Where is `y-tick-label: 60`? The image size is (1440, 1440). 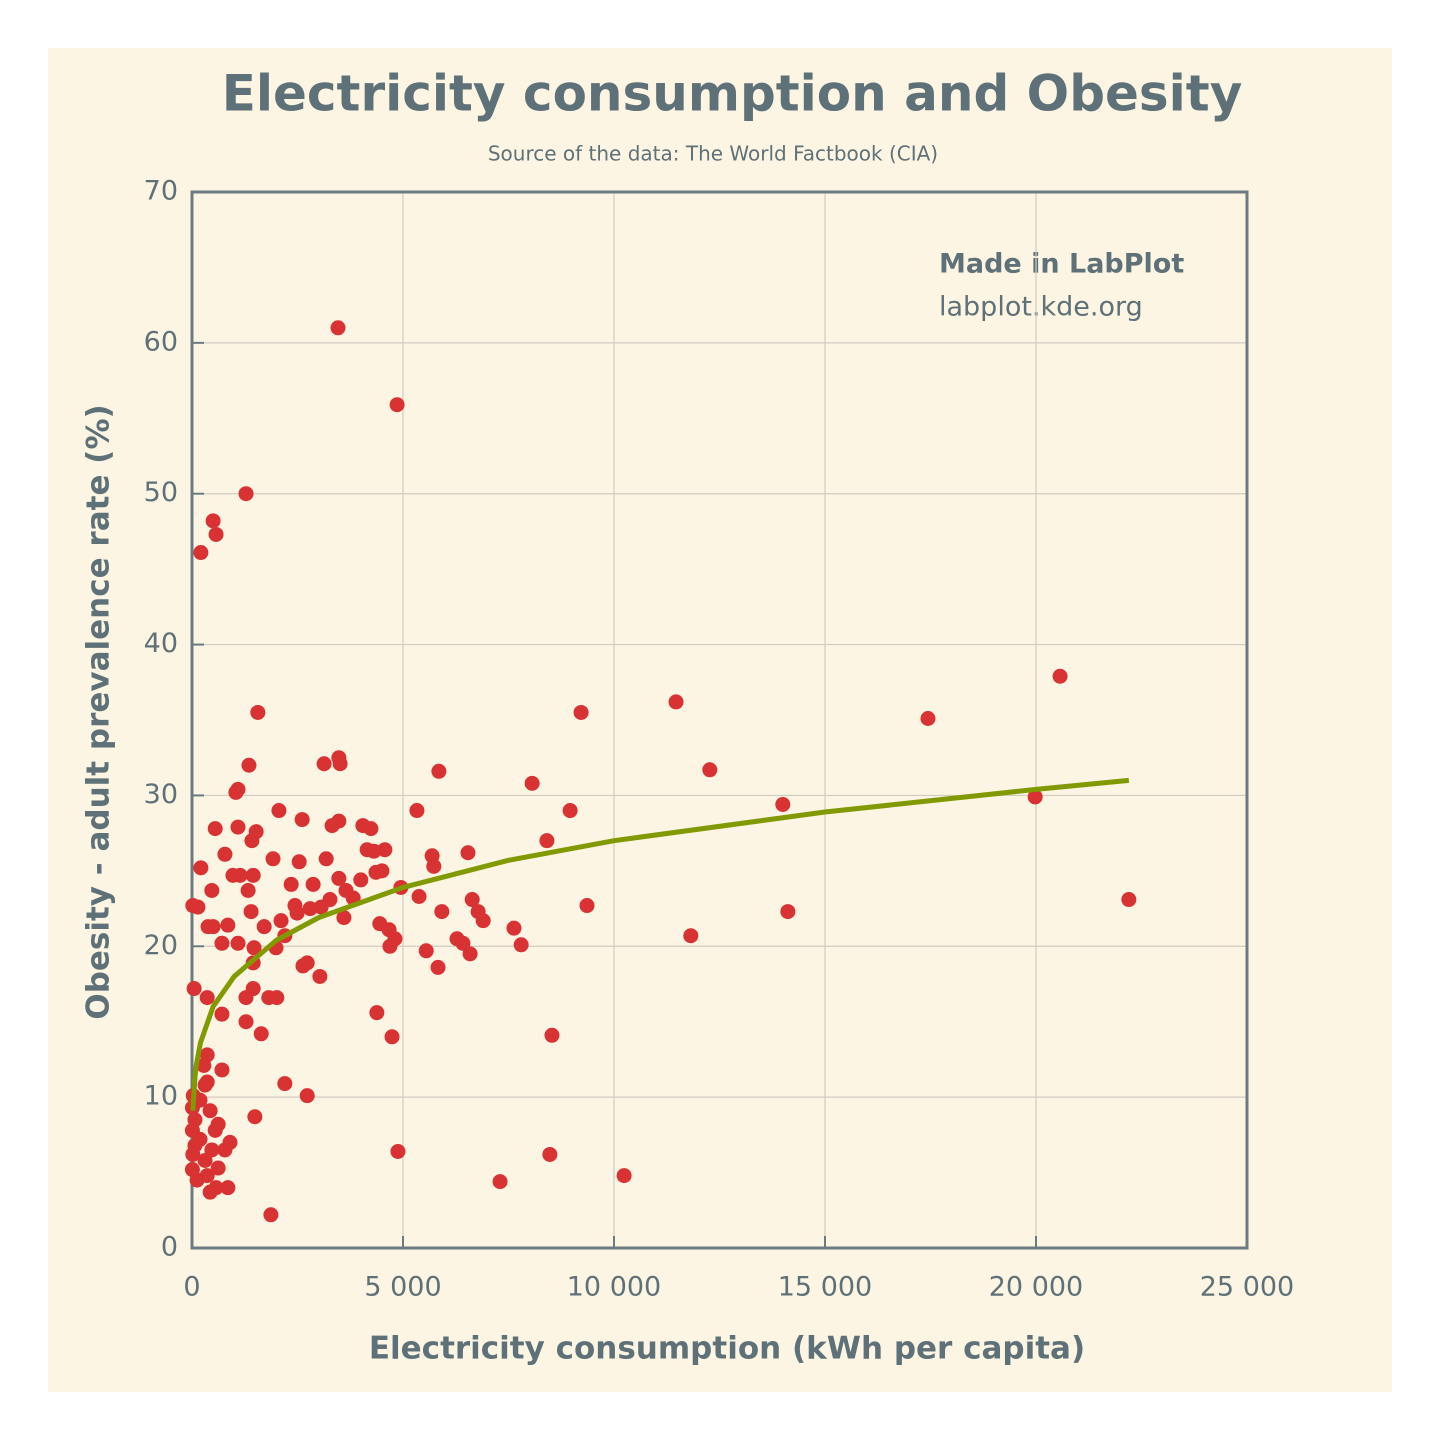
y-tick-label: 60 is located at coordinates (161, 341).